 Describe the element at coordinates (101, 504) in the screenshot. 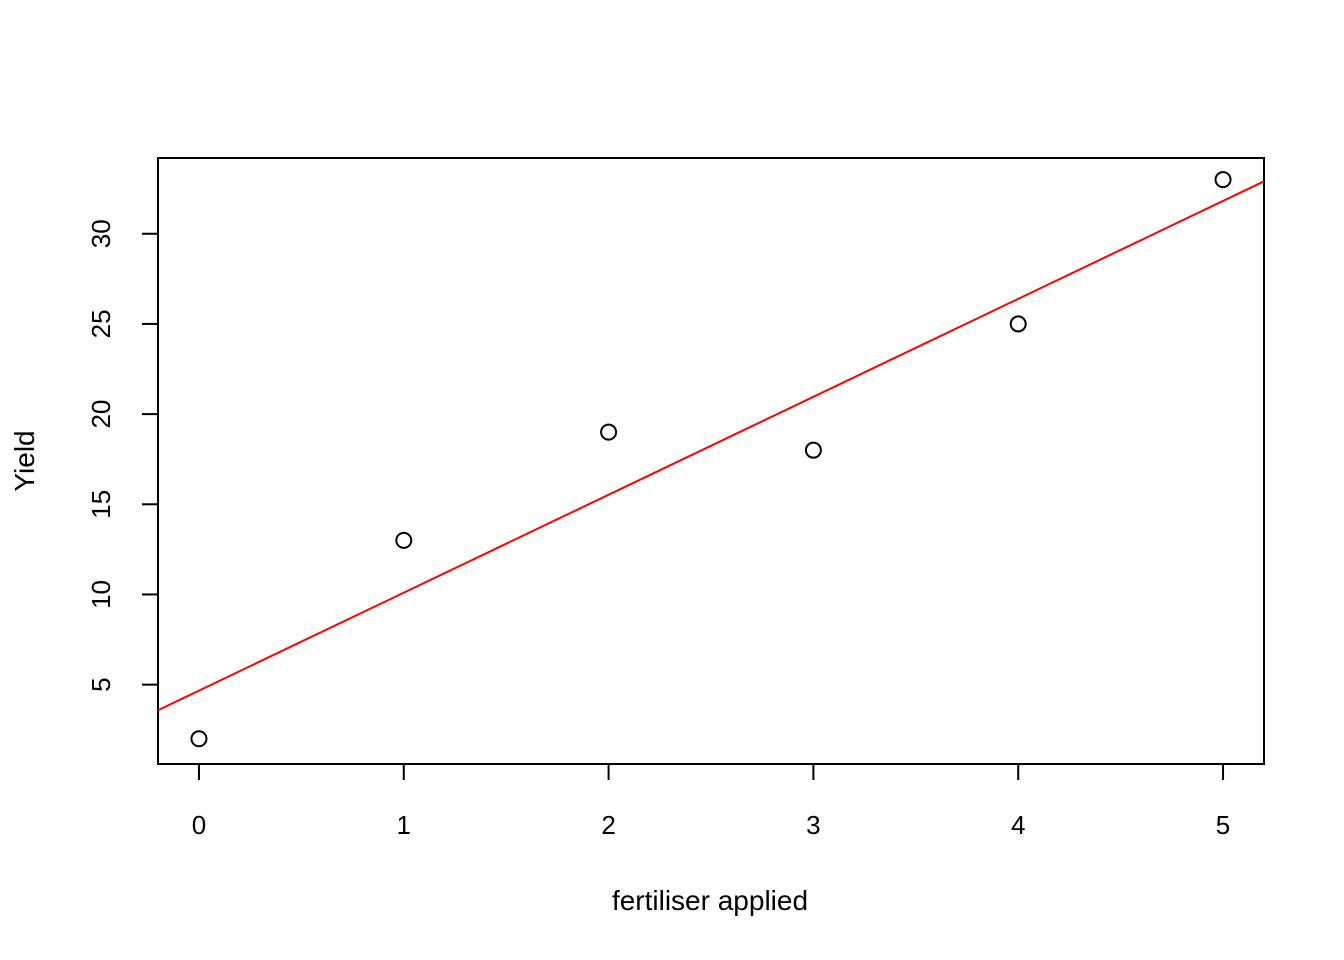

I see `y-tick-label: 15` at that location.